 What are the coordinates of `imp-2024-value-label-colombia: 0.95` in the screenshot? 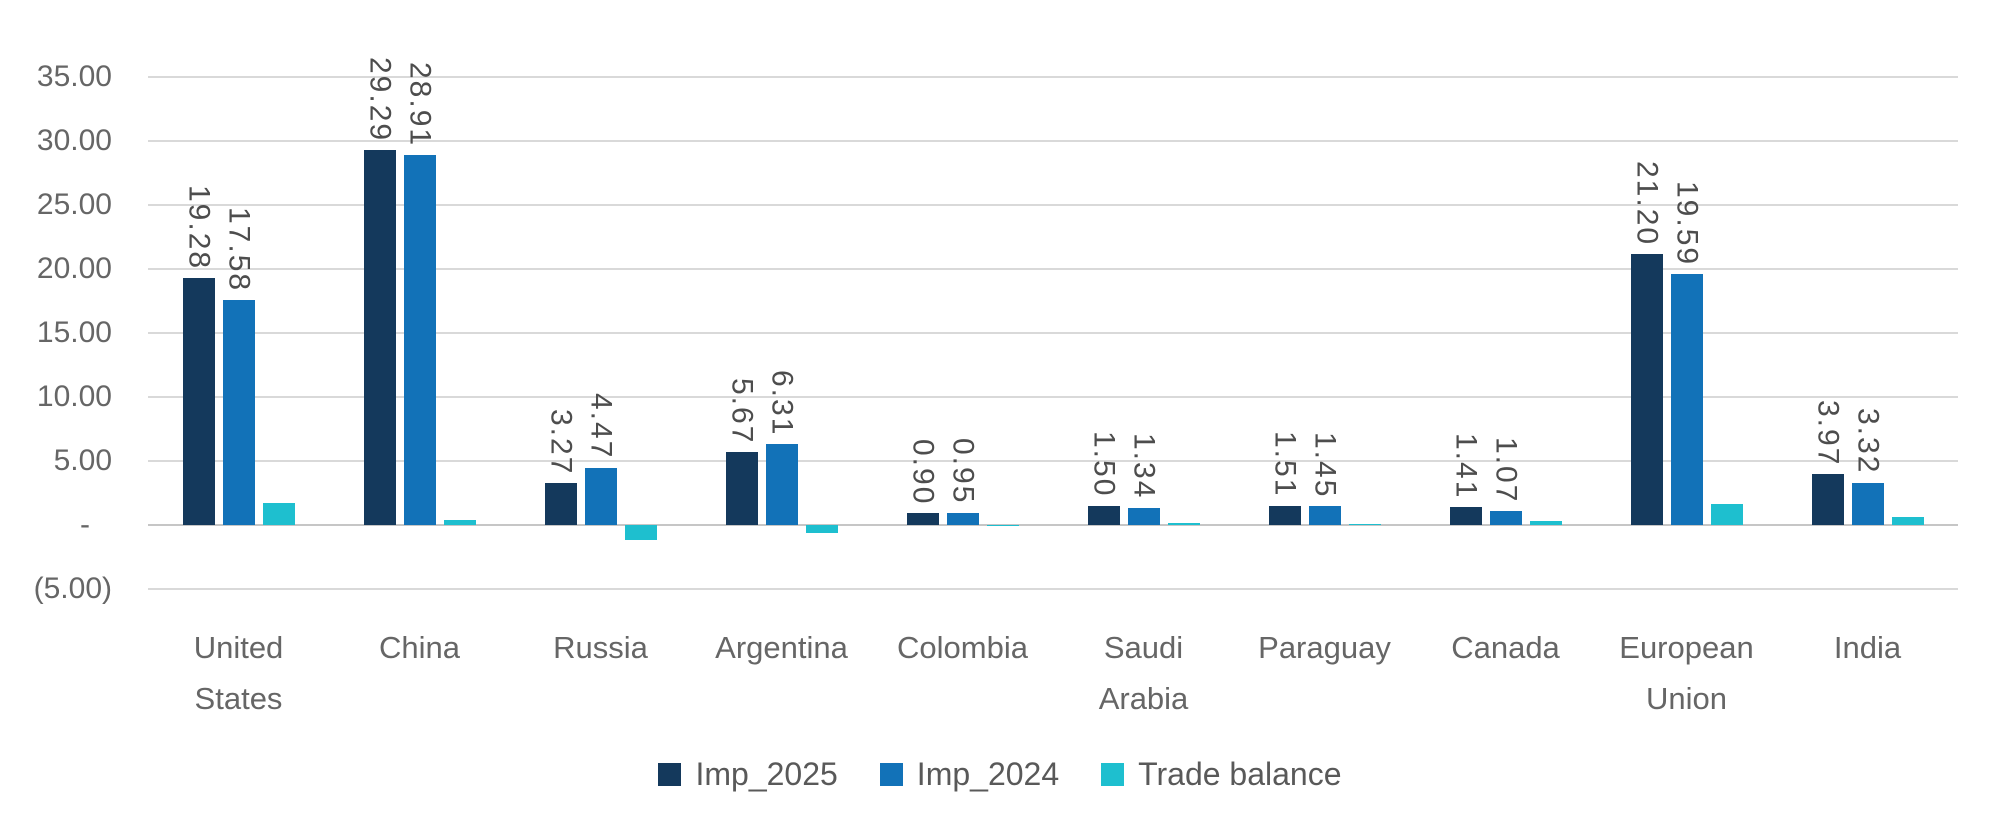 It's located at (963, 471).